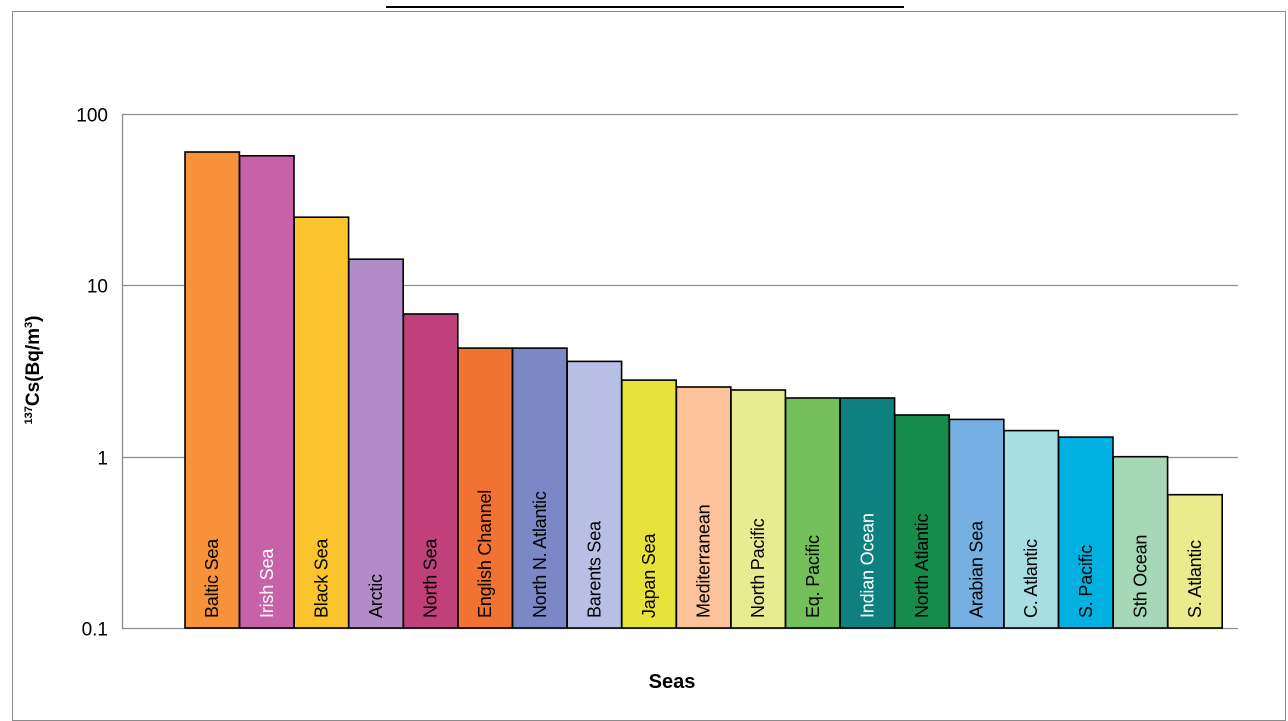 This screenshot has height=721, width=1288. I want to click on y-tick-label: 10, so click(97, 287).